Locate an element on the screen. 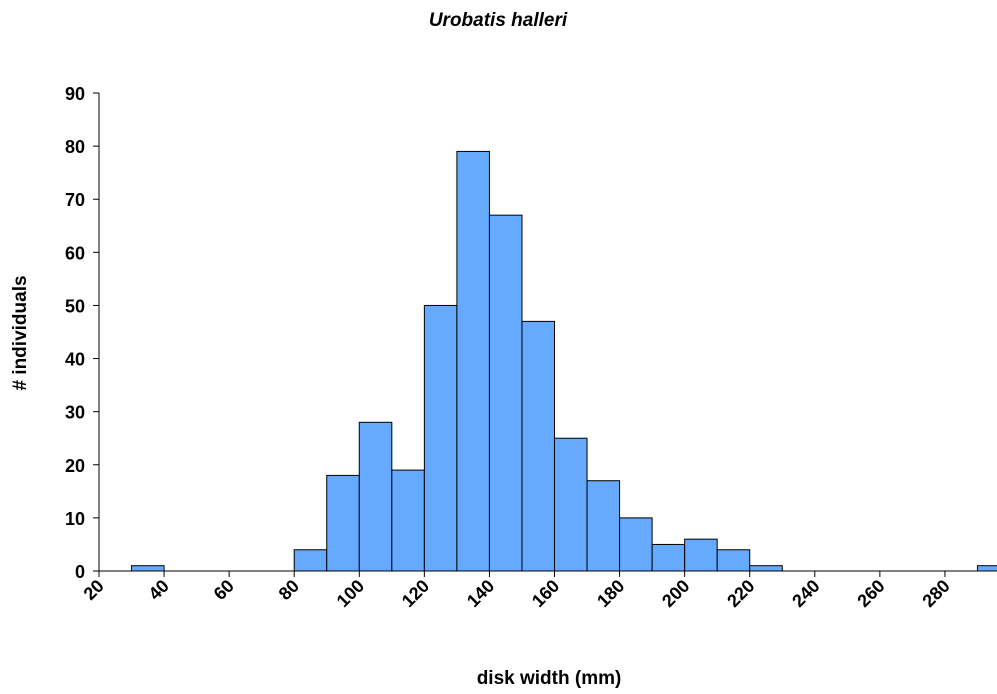  y-tick-label: 40 is located at coordinates (75, 360).